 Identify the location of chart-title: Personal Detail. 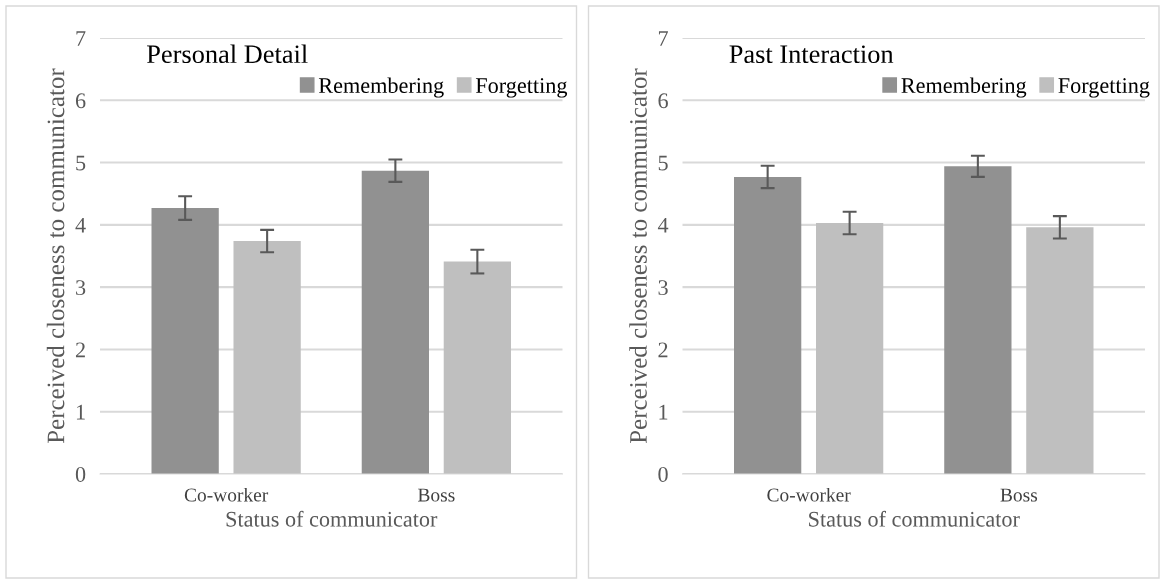
(227, 54).